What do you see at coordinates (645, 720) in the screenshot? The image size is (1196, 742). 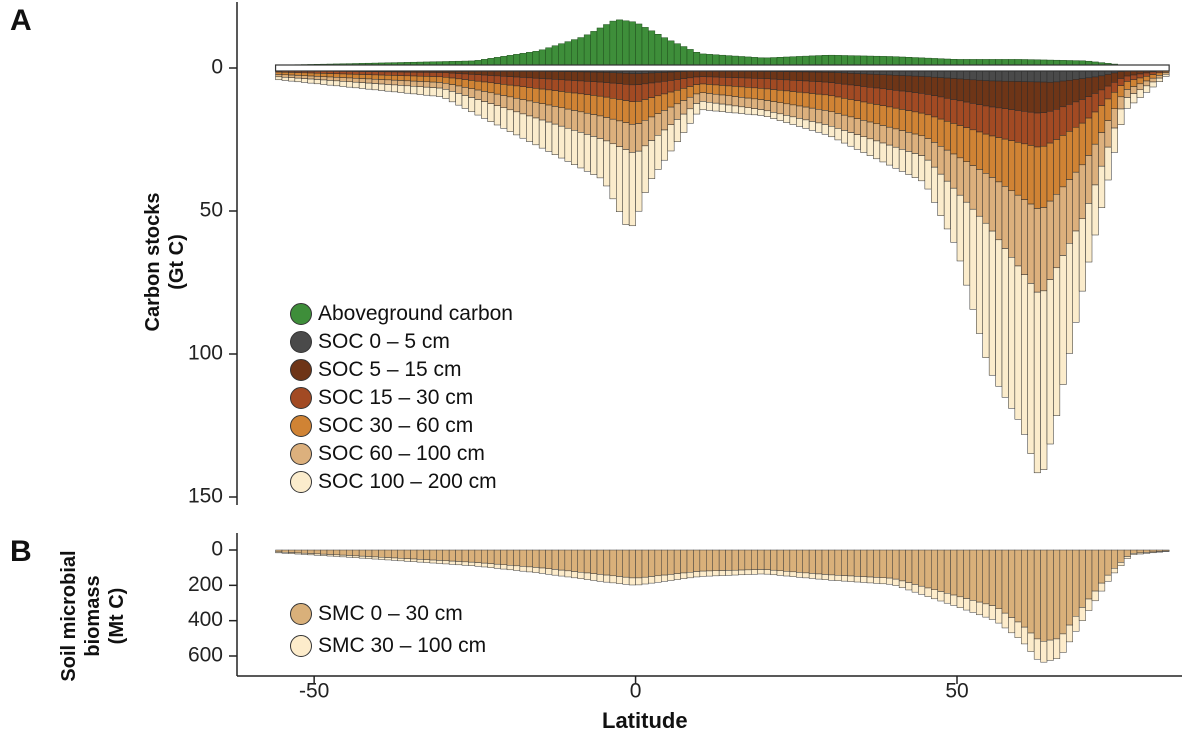 I see `x-axis-label: Latitude` at bounding box center [645, 720].